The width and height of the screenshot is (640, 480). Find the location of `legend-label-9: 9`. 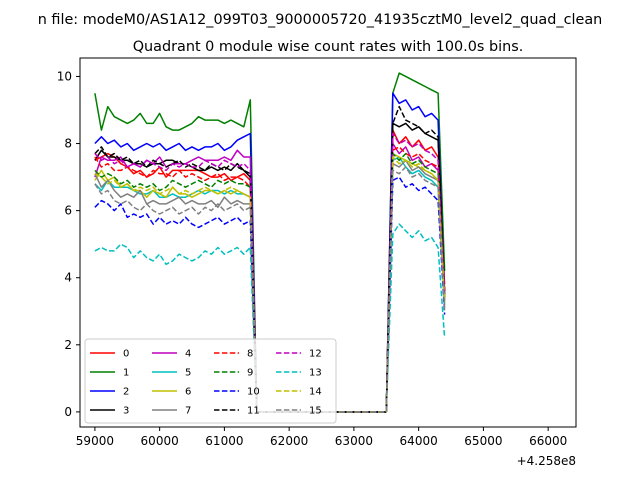

legend-label-9: 9 is located at coordinates (250, 373).